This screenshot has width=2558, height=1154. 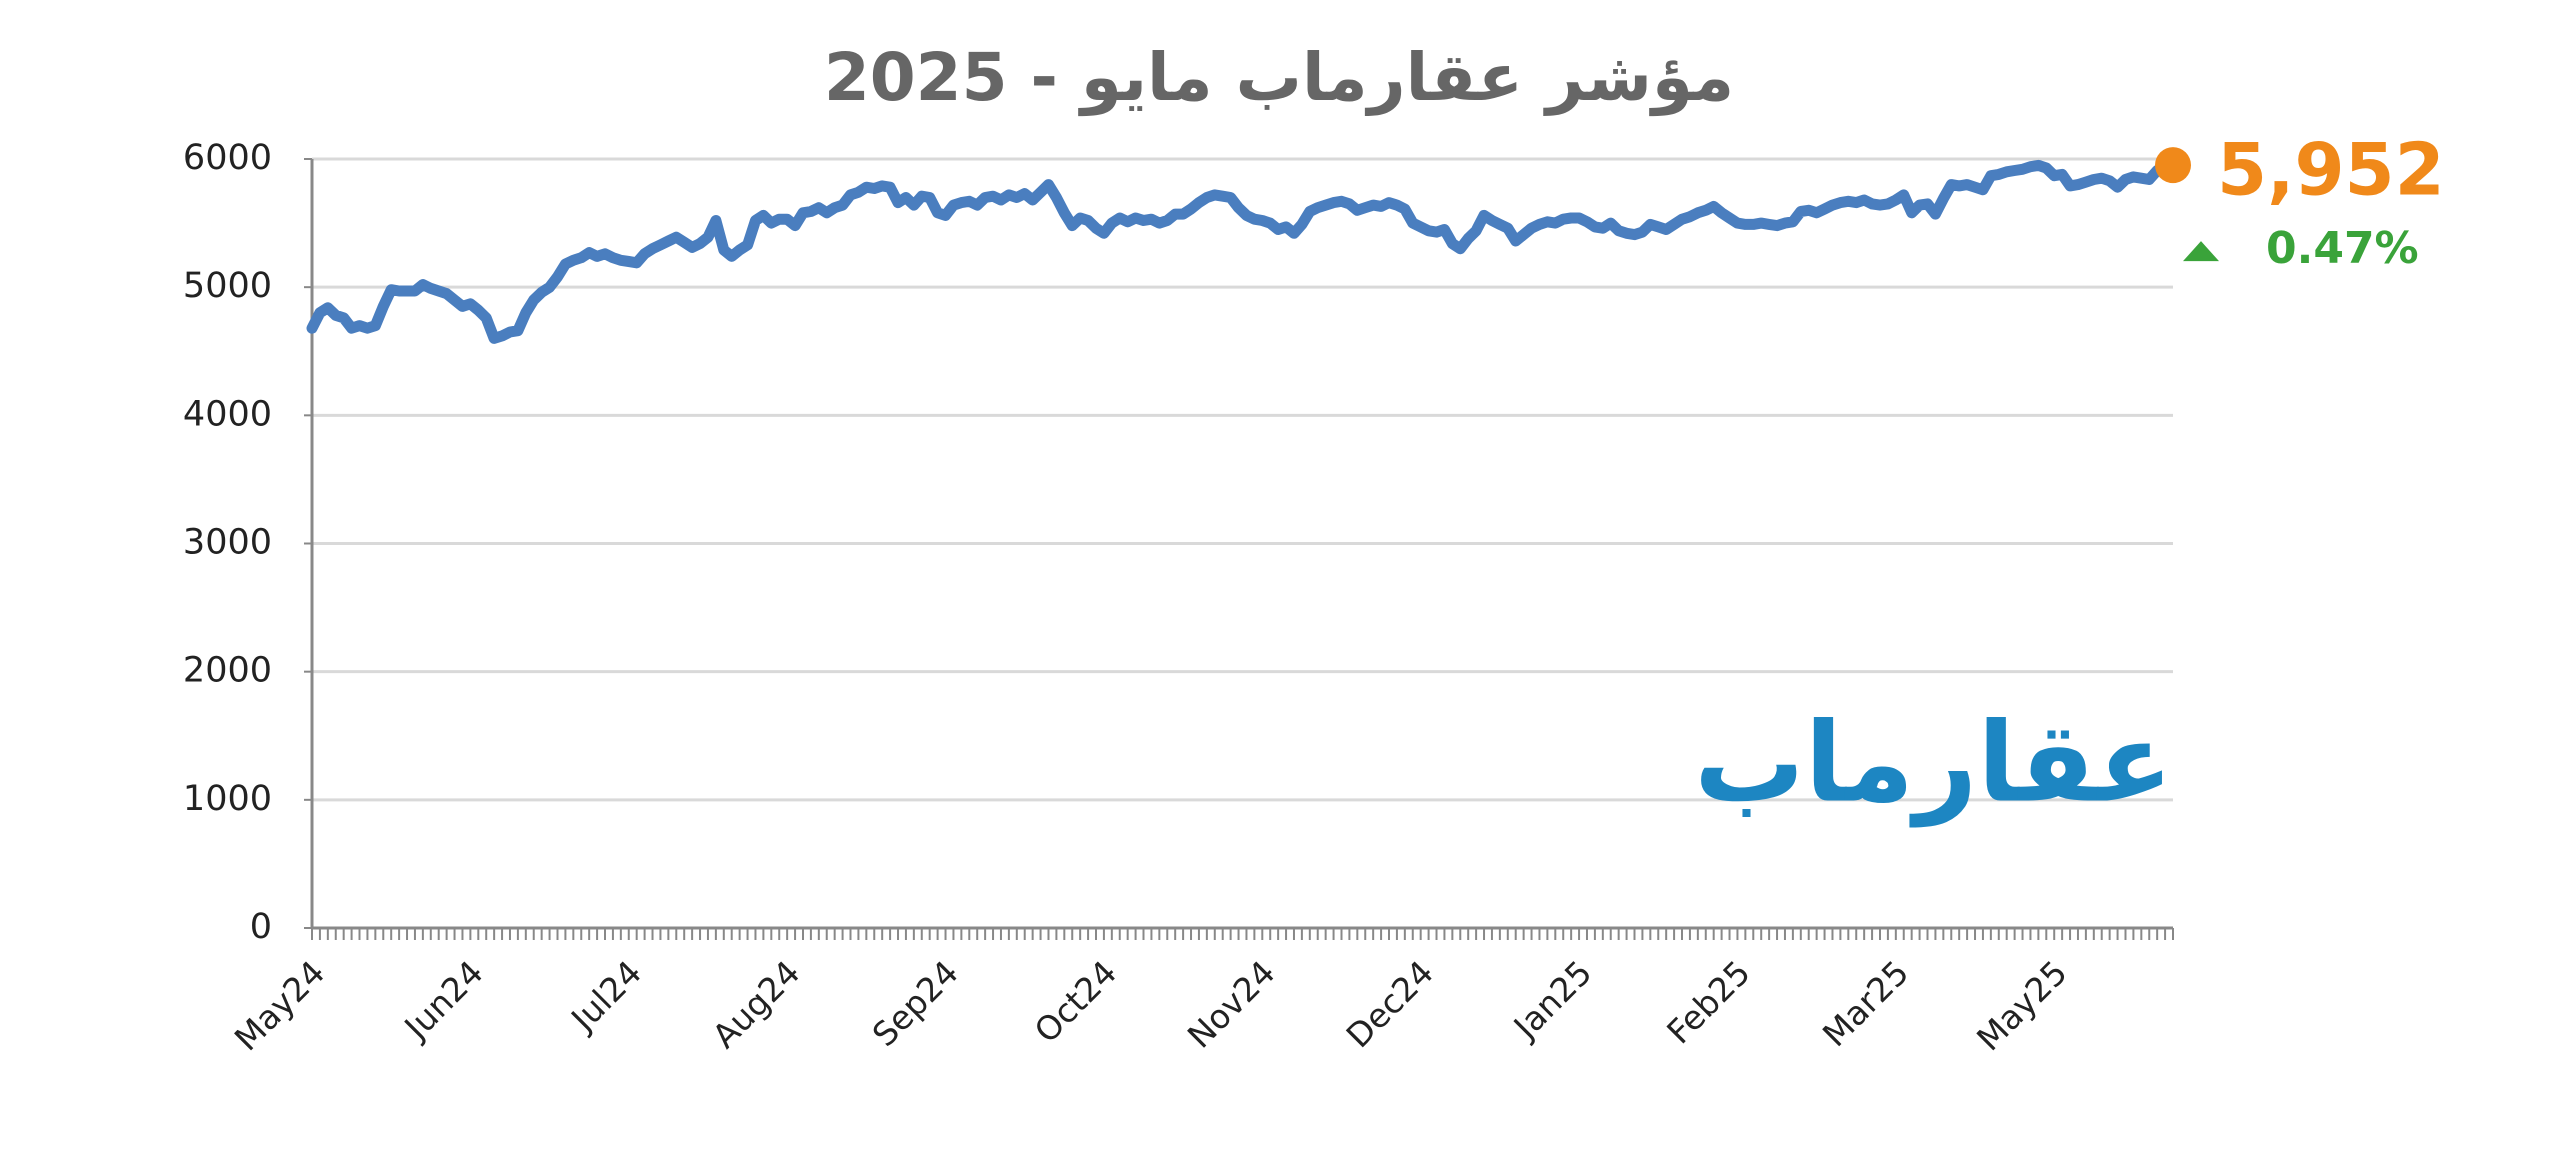 I want to click on last-value-label: 5,952, so click(x=2331, y=170).